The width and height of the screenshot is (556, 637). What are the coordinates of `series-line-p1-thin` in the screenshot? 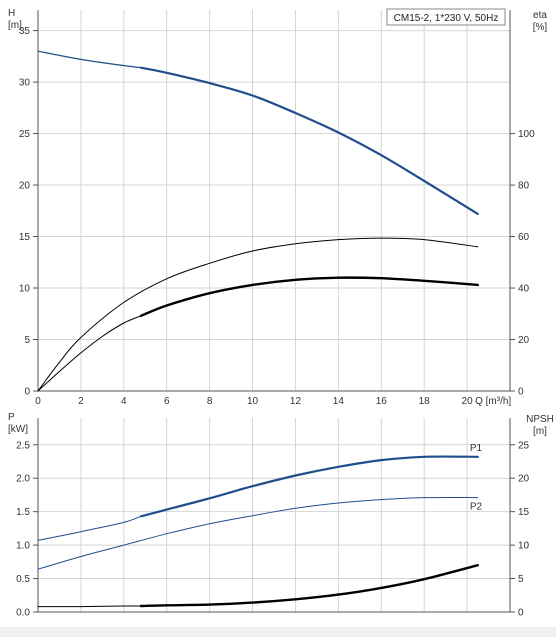 It's located at (89, 528).